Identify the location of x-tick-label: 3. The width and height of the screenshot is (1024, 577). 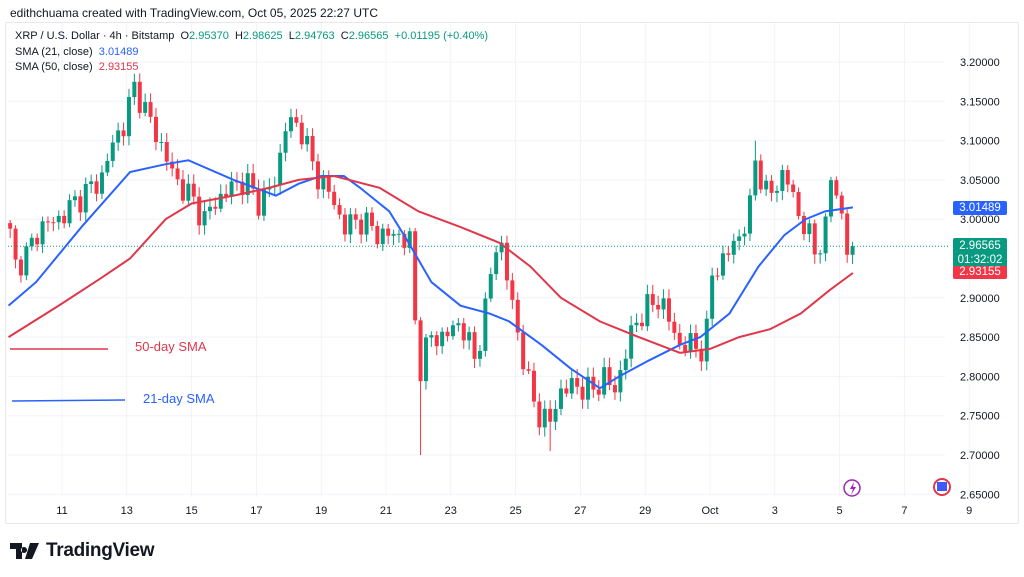
(775, 511).